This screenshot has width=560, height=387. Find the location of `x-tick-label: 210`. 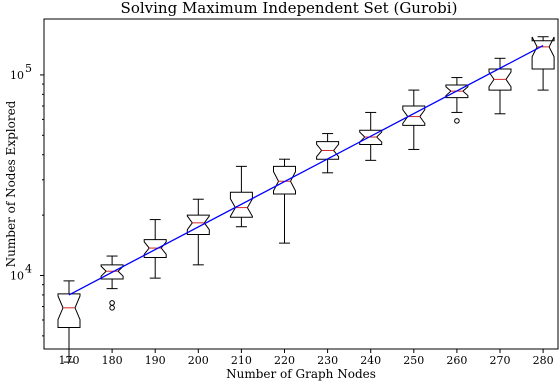

x-tick-label: 210 is located at coordinates (241, 360).